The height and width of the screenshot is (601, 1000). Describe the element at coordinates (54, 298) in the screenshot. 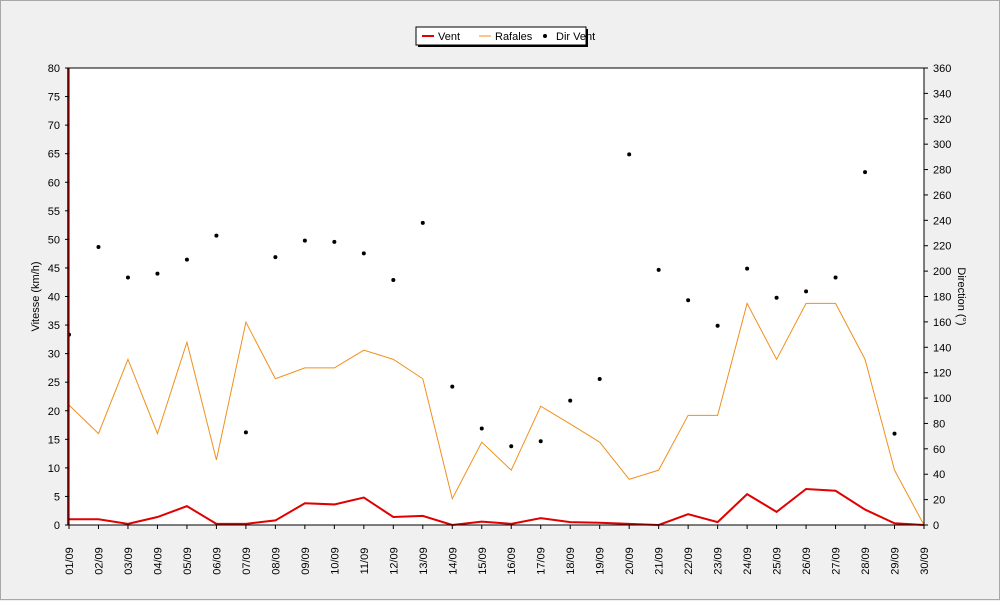

I see `y-left-tick-label: 40` at that location.